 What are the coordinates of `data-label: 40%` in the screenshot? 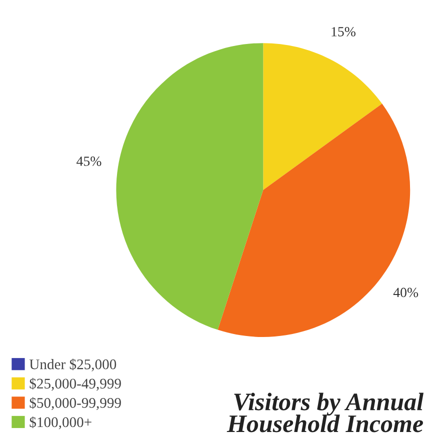 It's located at (405, 293).